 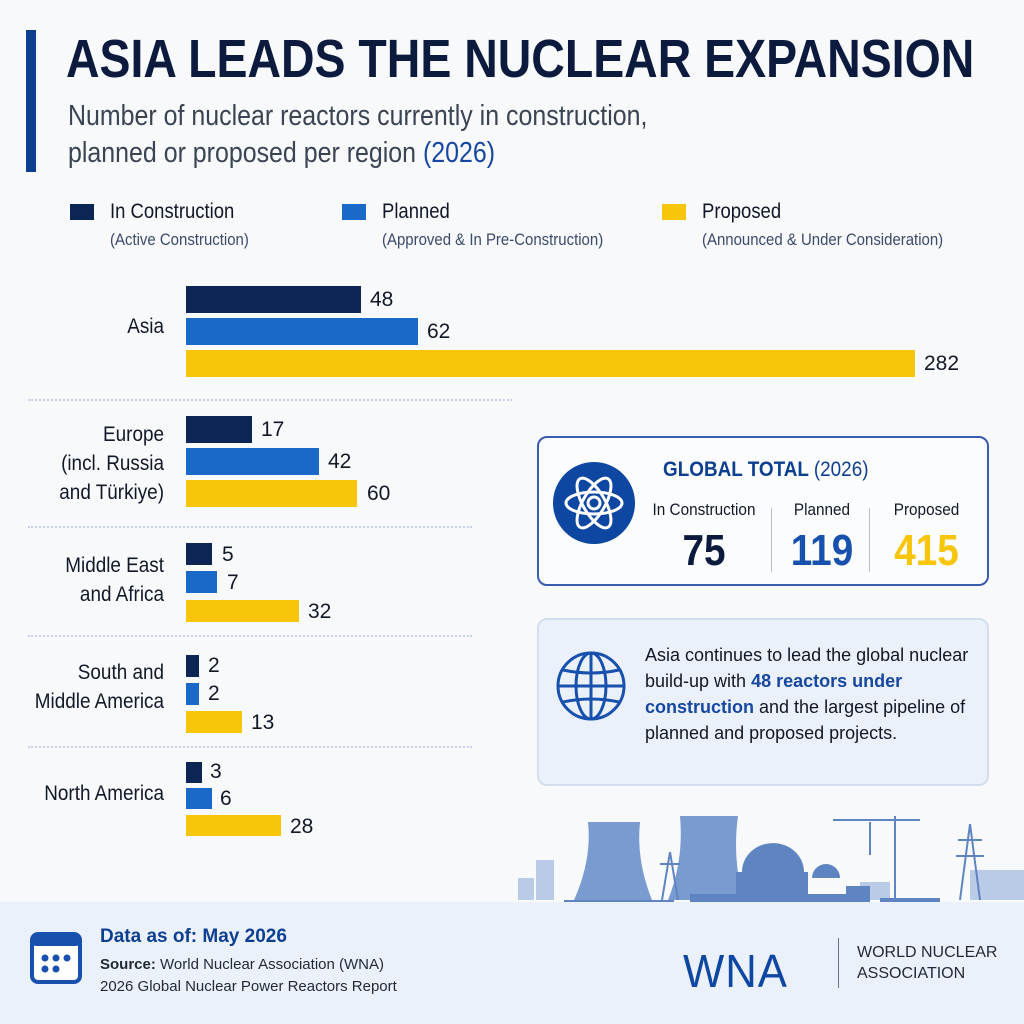 I want to click on bar-value: 5, so click(x=228, y=554).